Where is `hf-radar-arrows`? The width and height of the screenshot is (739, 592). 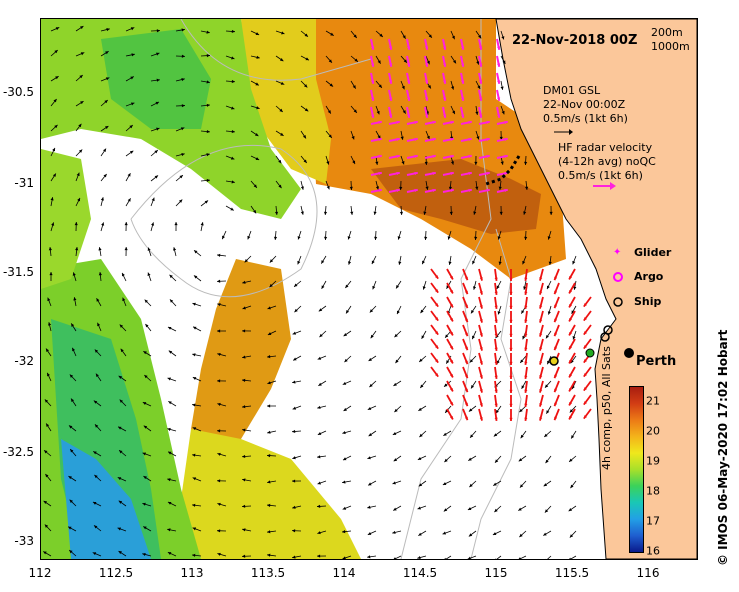
hf-radar-arrows is located at coordinates (511, 345).